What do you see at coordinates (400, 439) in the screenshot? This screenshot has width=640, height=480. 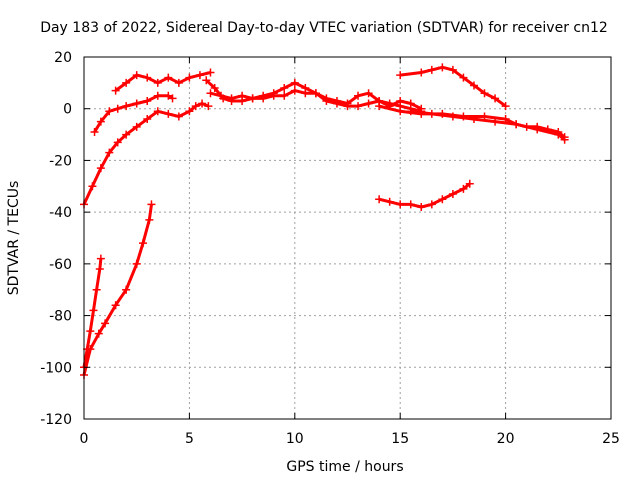 I see `x-tick-label: 15` at bounding box center [400, 439].